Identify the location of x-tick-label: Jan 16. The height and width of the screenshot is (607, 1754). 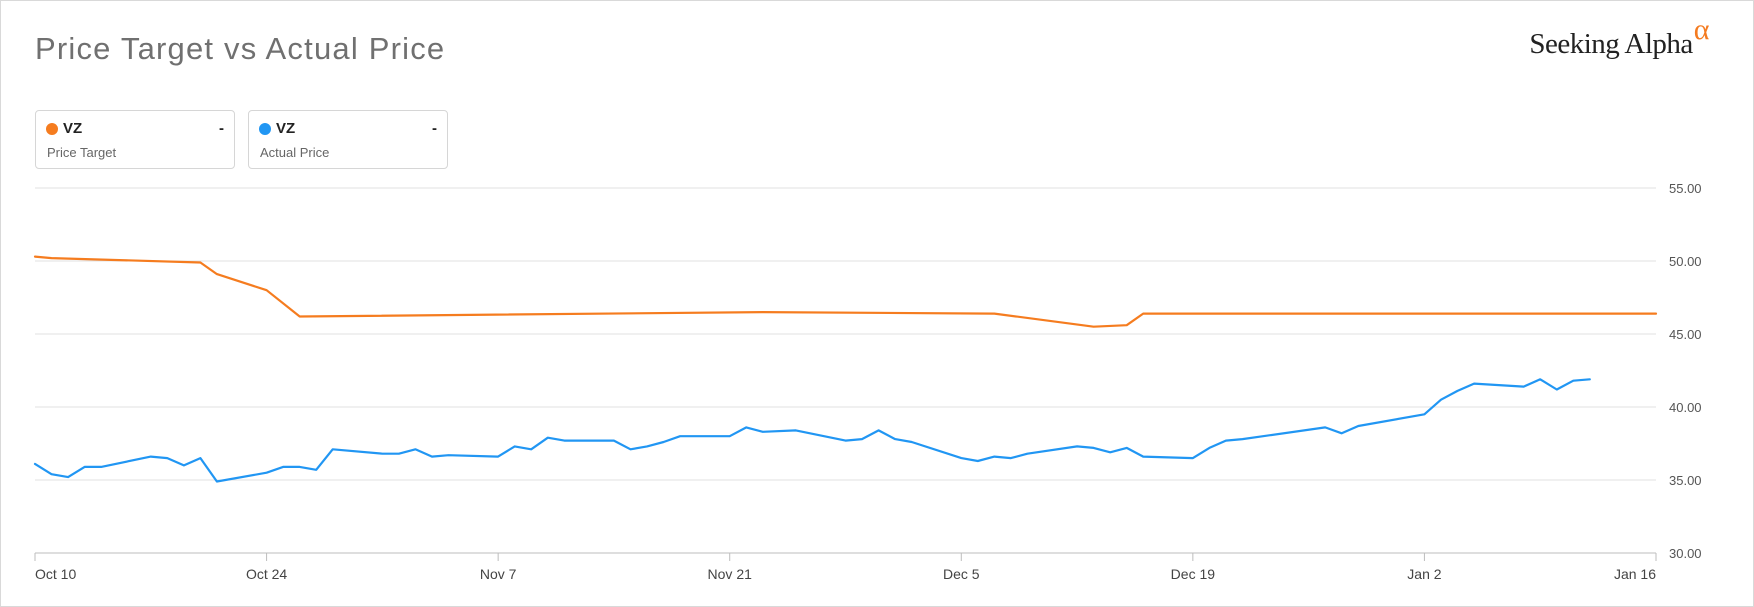
(1635, 574).